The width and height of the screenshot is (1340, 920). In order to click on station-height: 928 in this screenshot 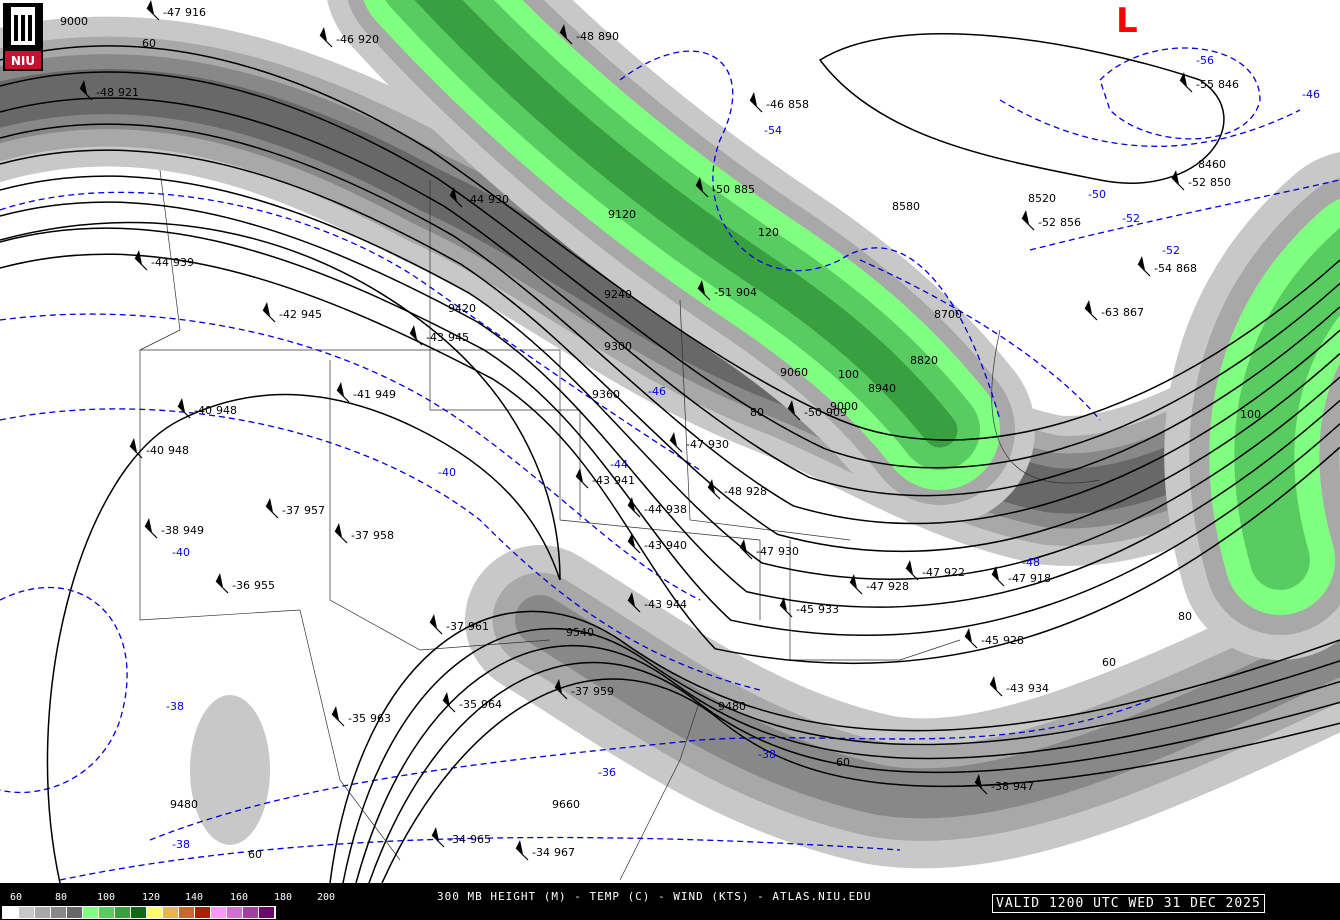, I will do `click(1013, 640)`.